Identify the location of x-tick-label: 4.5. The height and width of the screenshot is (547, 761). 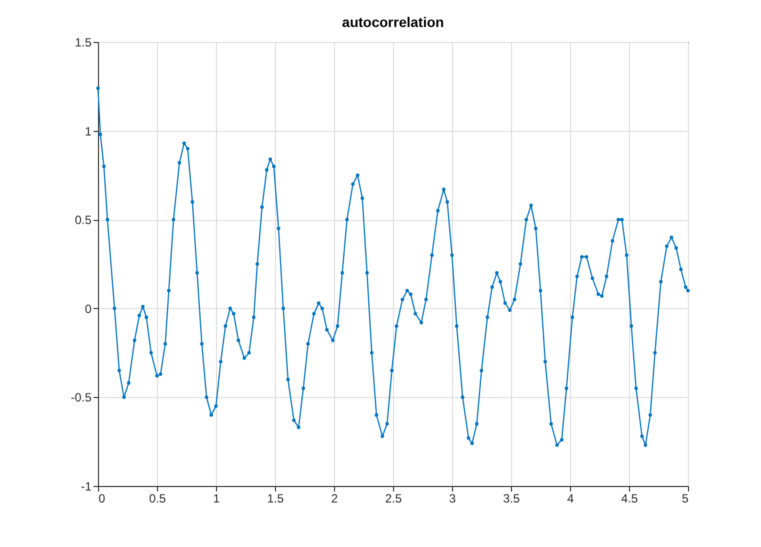
(629, 499).